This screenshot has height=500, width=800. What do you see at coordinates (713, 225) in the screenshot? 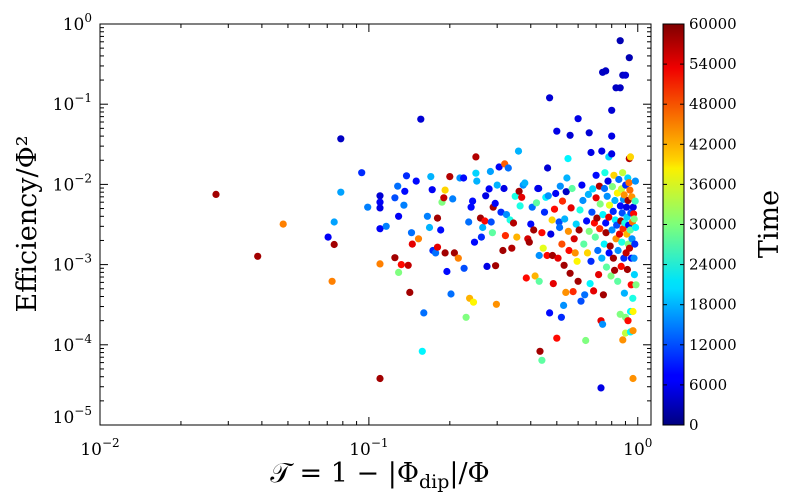
I see `colorbar-tick-label: 30000` at bounding box center [713, 225].